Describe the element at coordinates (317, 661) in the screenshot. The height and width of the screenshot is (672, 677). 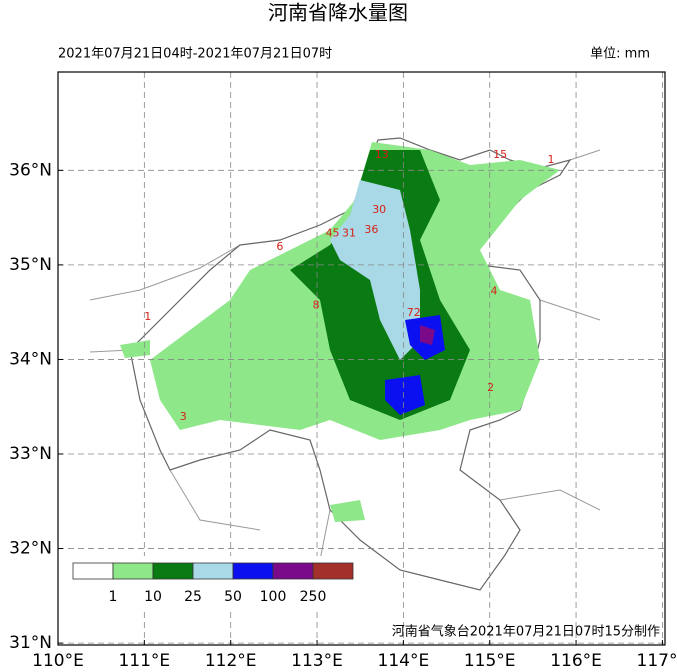
I see `x-tick-label: 113°E` at that location.